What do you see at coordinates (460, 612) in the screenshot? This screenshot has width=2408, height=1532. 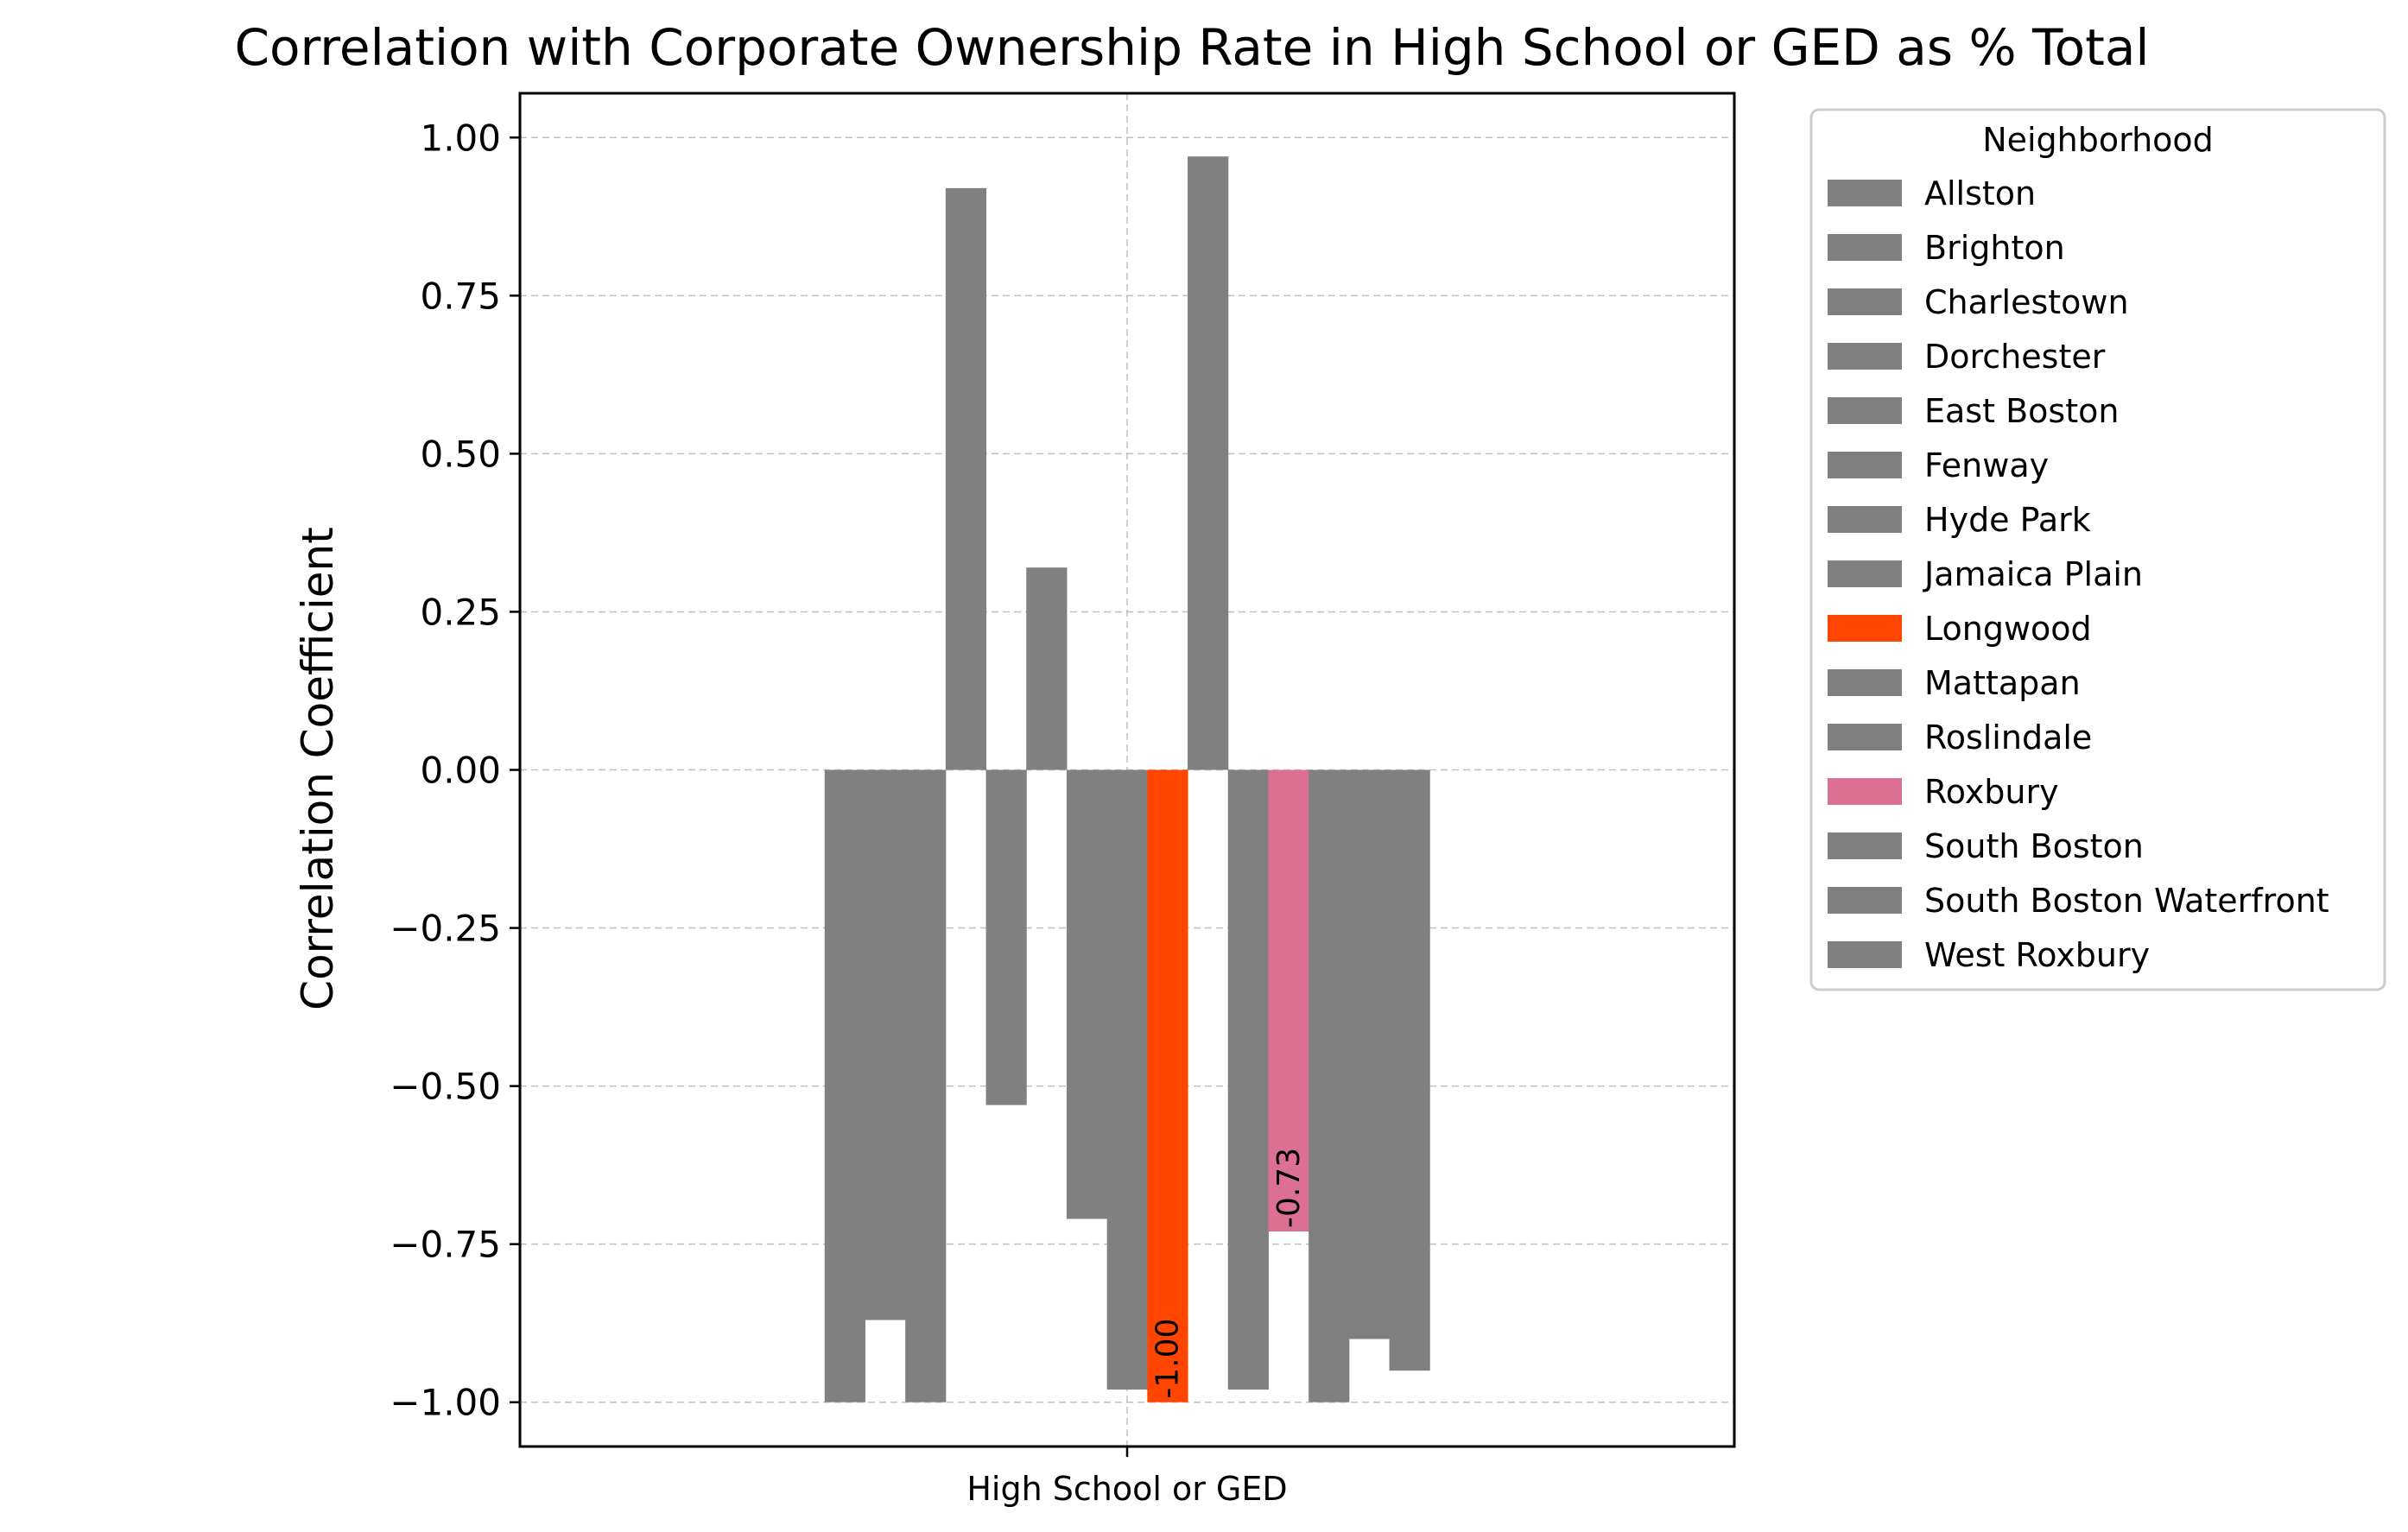 I see `y-tick-label: 0.25` at bounding box center [460, 612].